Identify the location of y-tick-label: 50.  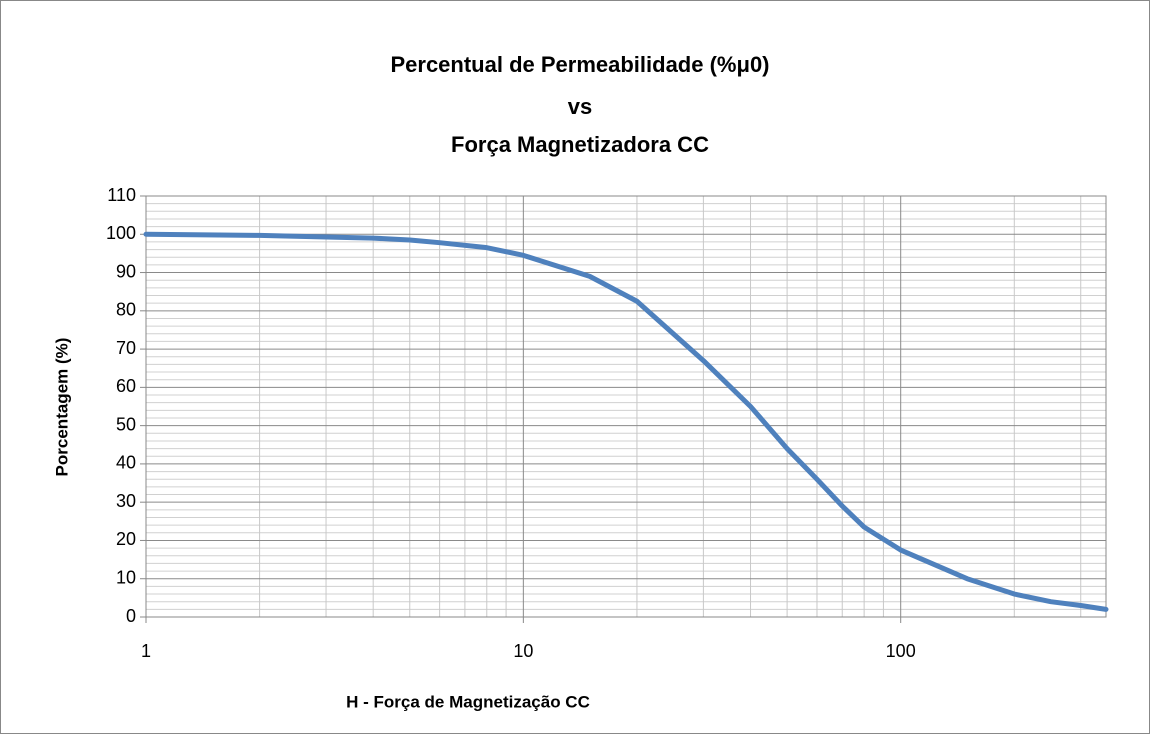
(126, 424).